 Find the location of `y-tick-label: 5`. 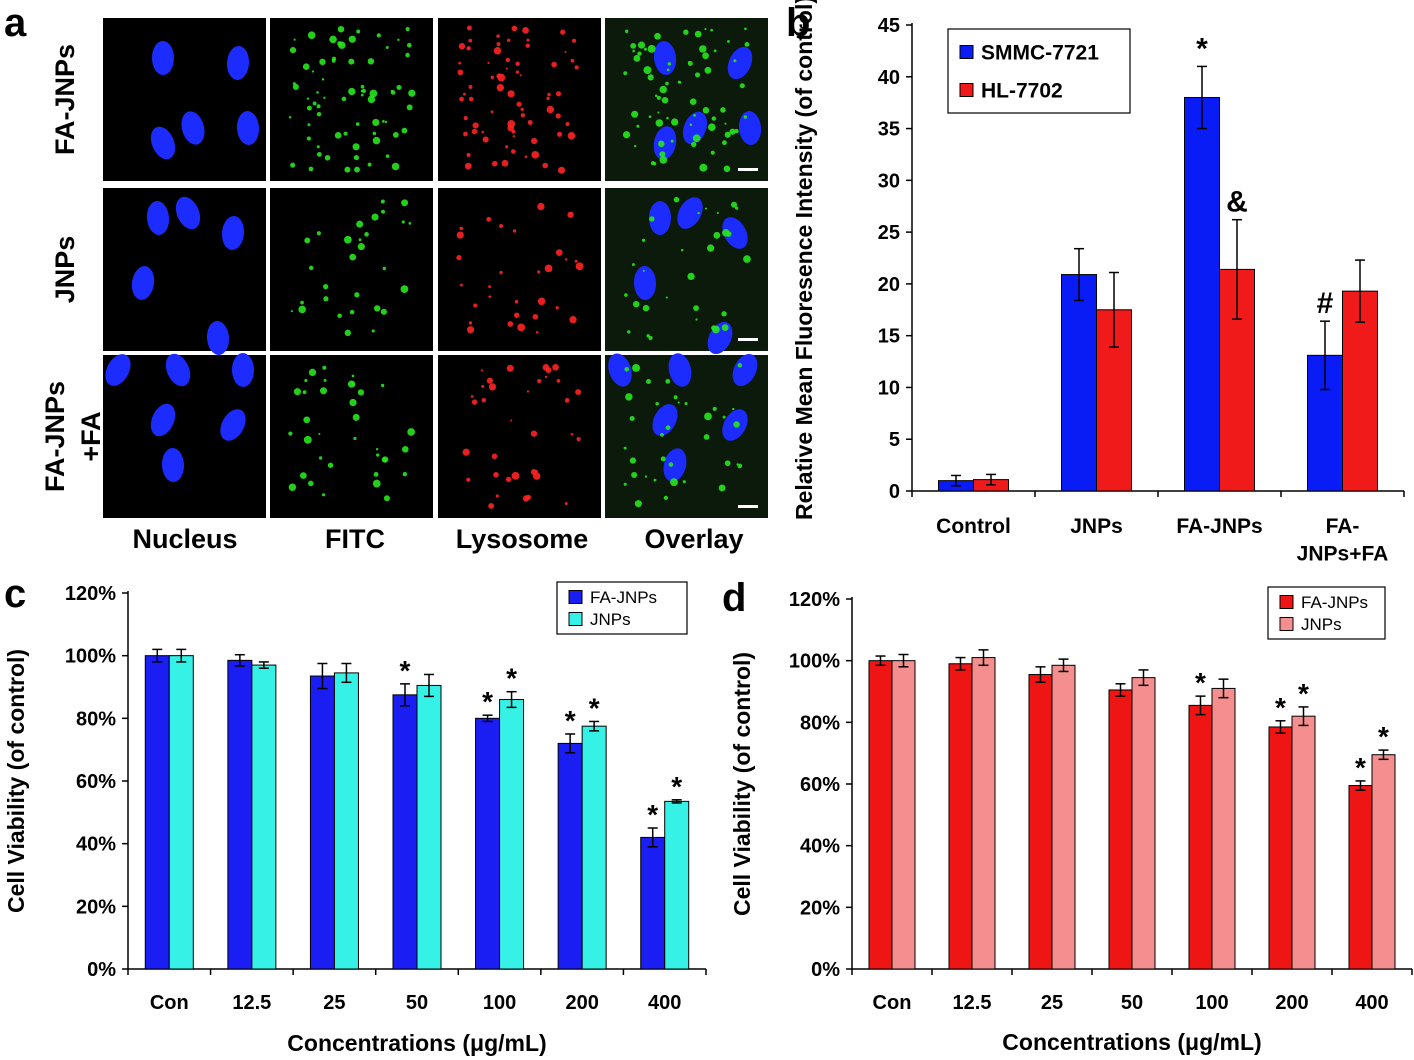

y-tick-label: 5 is located at coordinates (894, 440).